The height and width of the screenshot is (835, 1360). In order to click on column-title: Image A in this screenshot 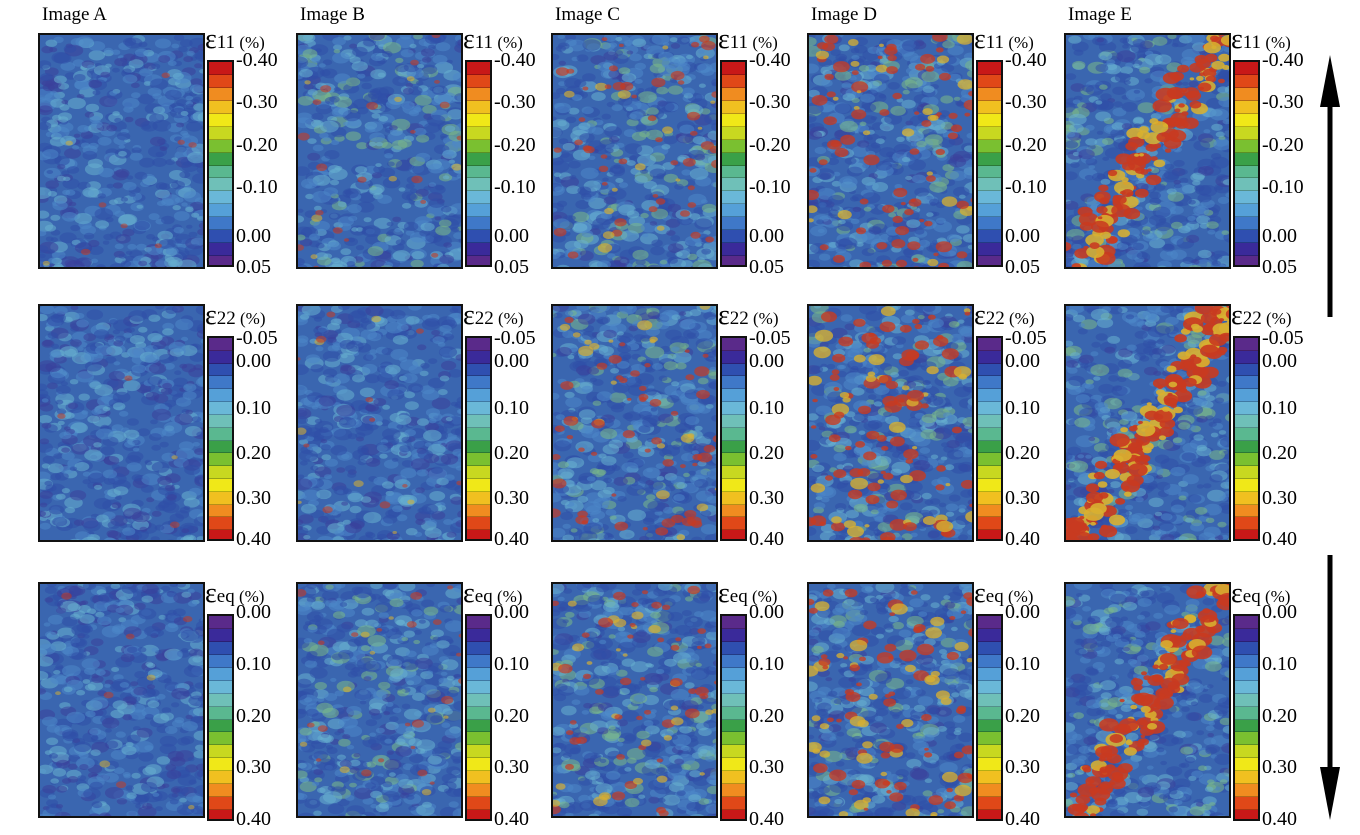, I will do `click(74, 15)`.